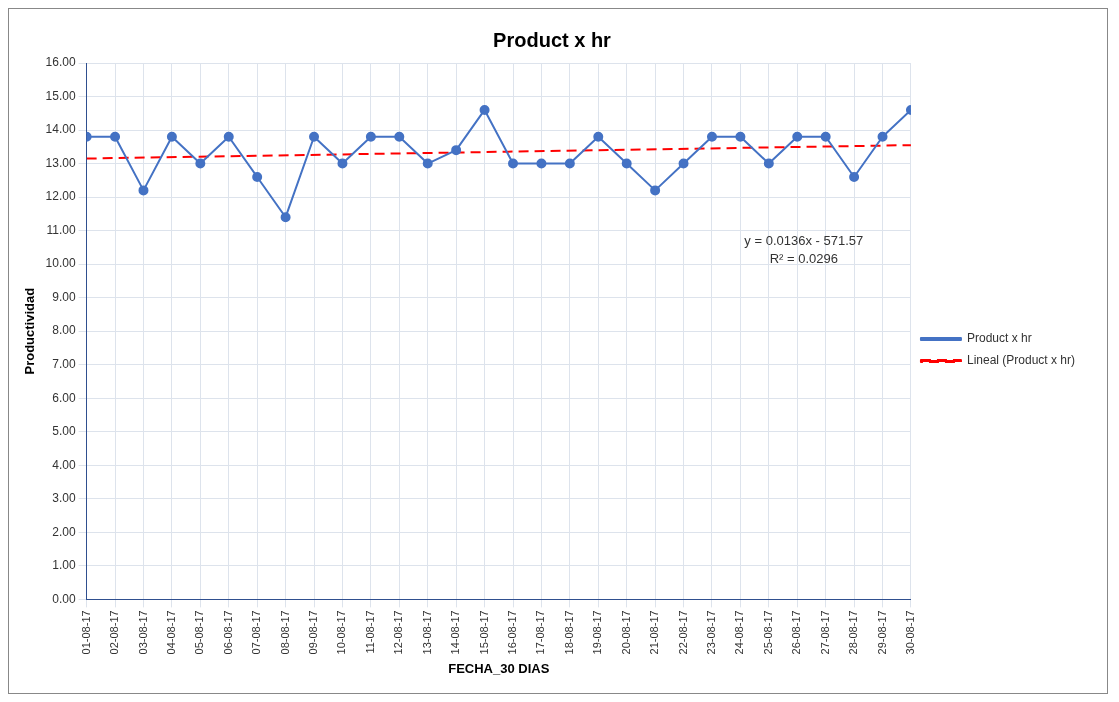 Image resolution: width=1119 pixels, height=702 pixels. I want to click on x-tick-label: 29-08-17, so click(881, 632).